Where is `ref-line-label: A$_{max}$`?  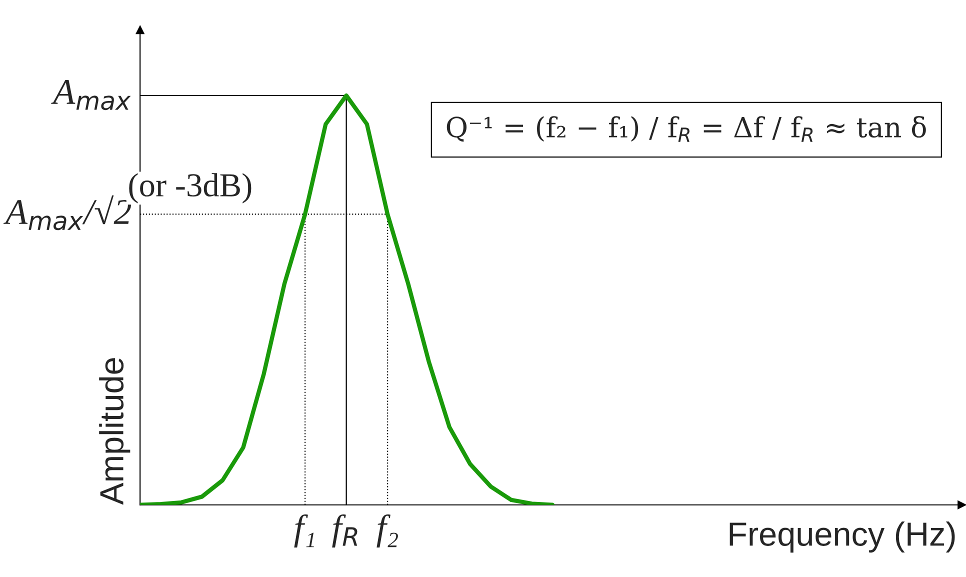 ref-line-label: A$_{max}$ is located at coordinates (91, 95).